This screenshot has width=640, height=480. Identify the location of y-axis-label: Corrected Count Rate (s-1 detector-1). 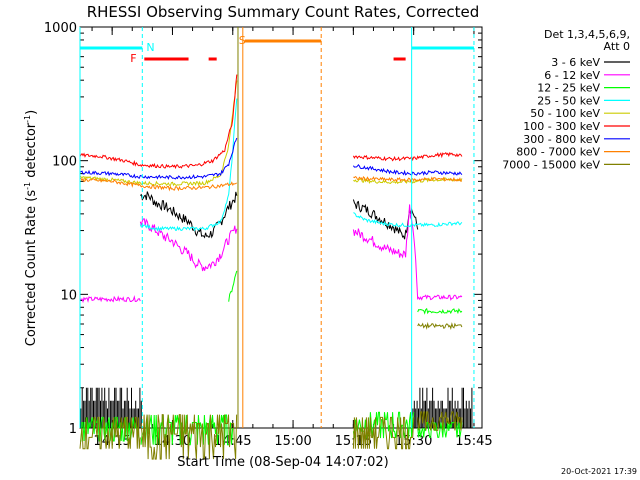
(31, 228).